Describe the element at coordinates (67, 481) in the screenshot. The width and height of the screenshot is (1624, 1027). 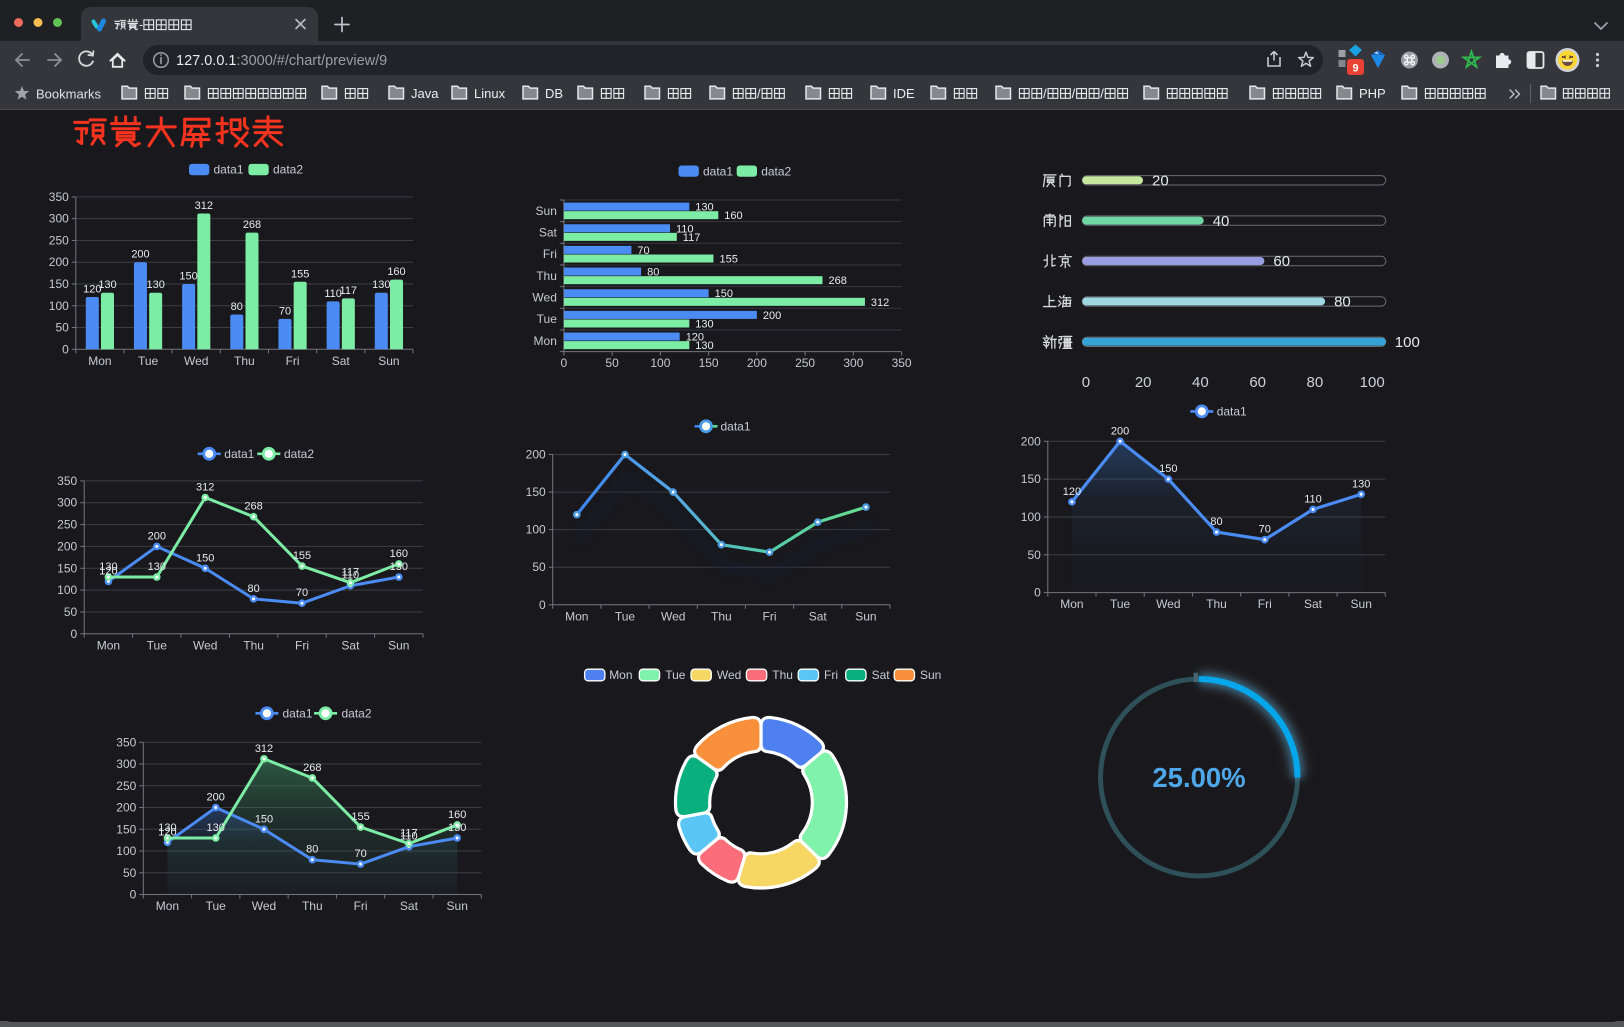
I see `svg-text: 350` at that location.